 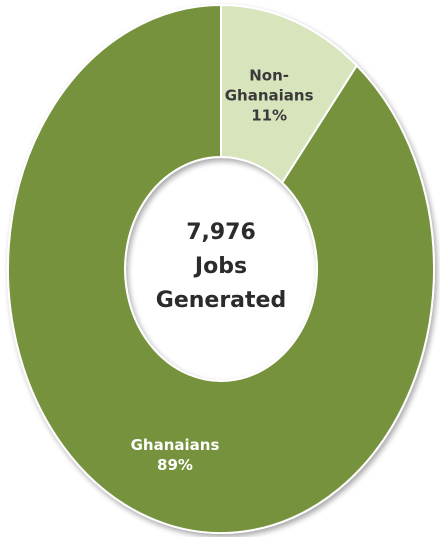 I want to click on slice-name: Non-, so click(x=269, y=76).